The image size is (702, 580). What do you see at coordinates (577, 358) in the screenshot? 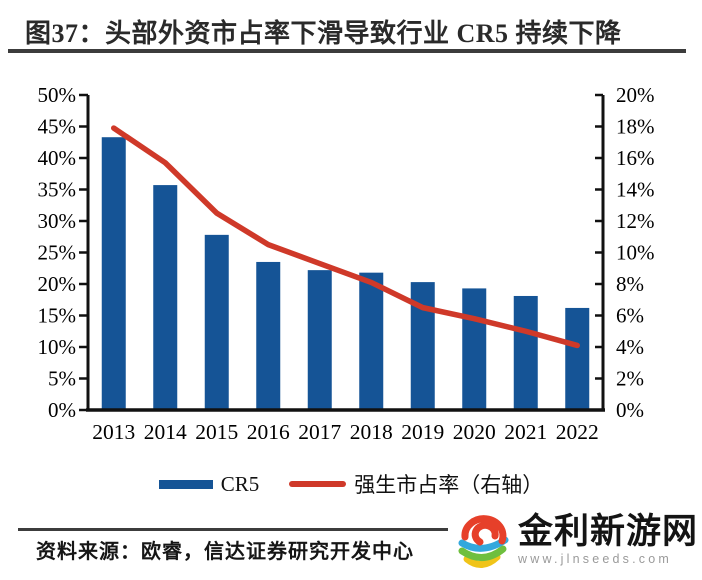
I see `bar-2022` at bounding box center [577, 358].